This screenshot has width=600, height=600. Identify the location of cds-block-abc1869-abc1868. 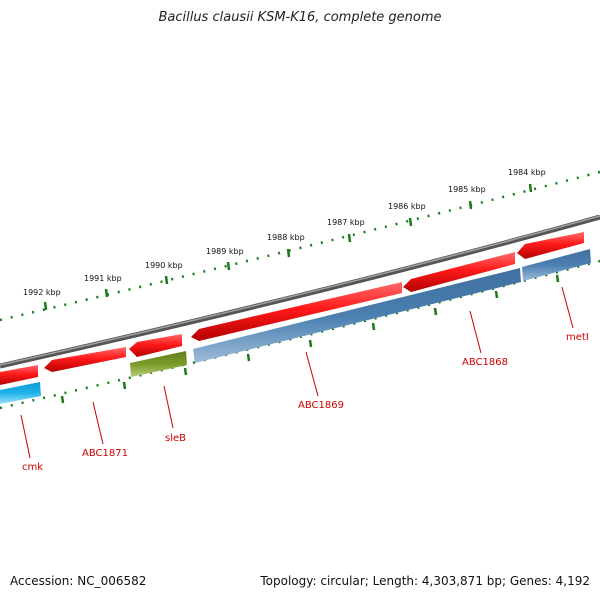
(357, 315).